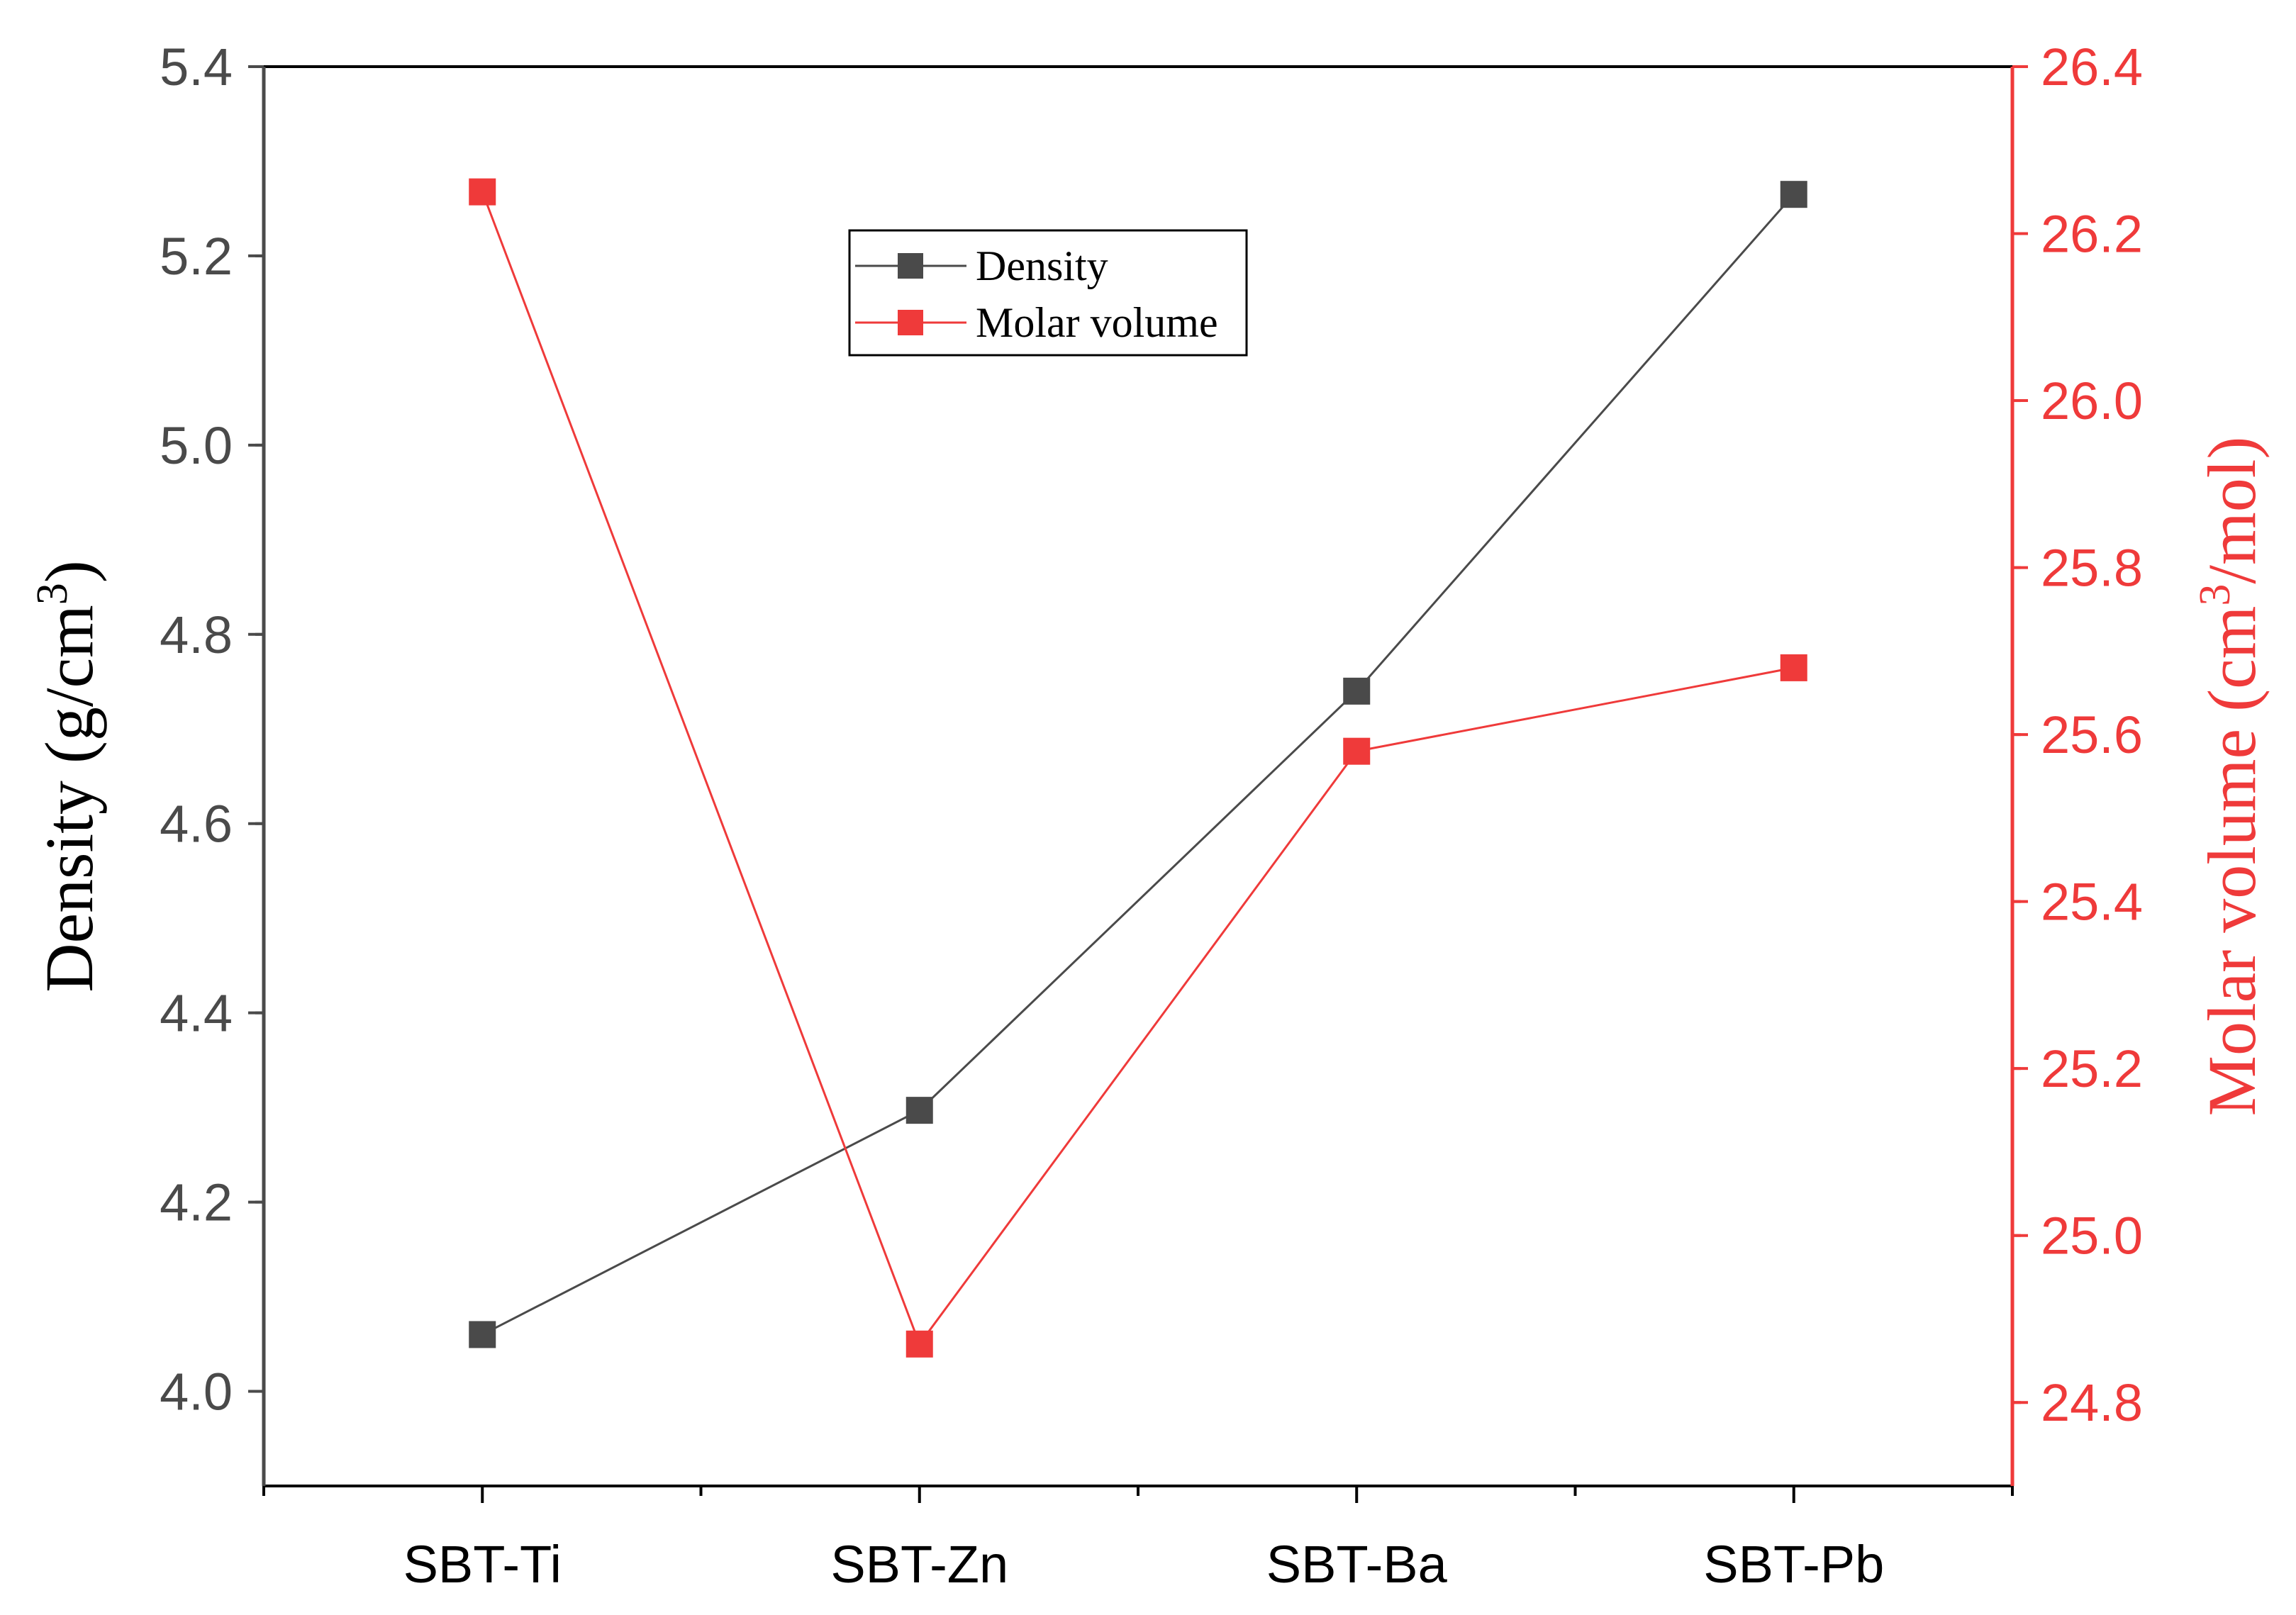  I want to click on x-tick-label: SBT-Ba, so click(1357, 1564).